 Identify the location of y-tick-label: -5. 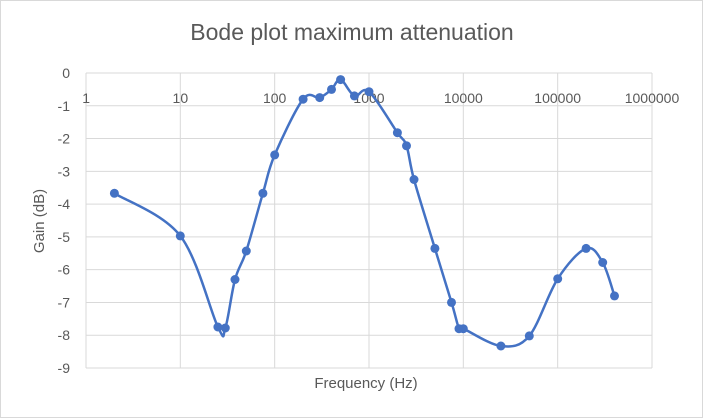
(64, 237).